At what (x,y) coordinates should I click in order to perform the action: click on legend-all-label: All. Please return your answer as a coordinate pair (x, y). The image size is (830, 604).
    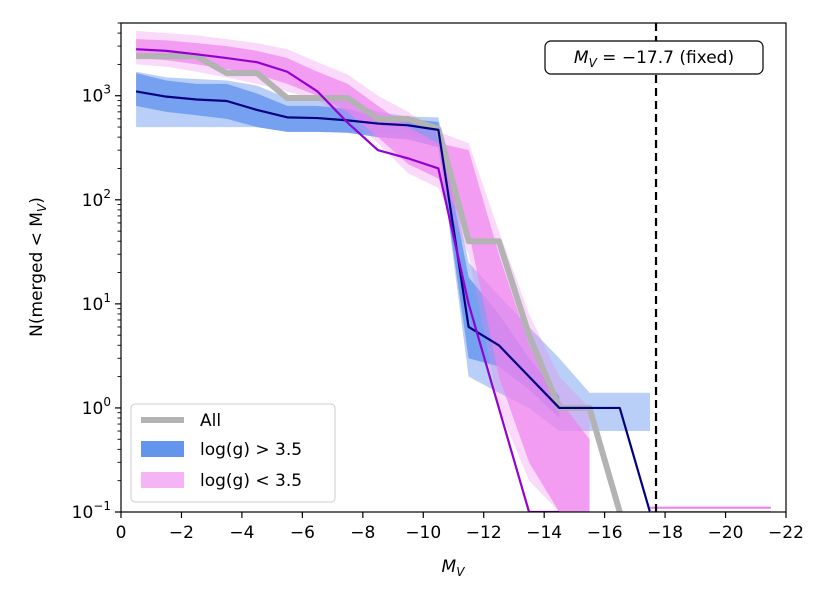
    Looking at the image, I should click on (210, 421).